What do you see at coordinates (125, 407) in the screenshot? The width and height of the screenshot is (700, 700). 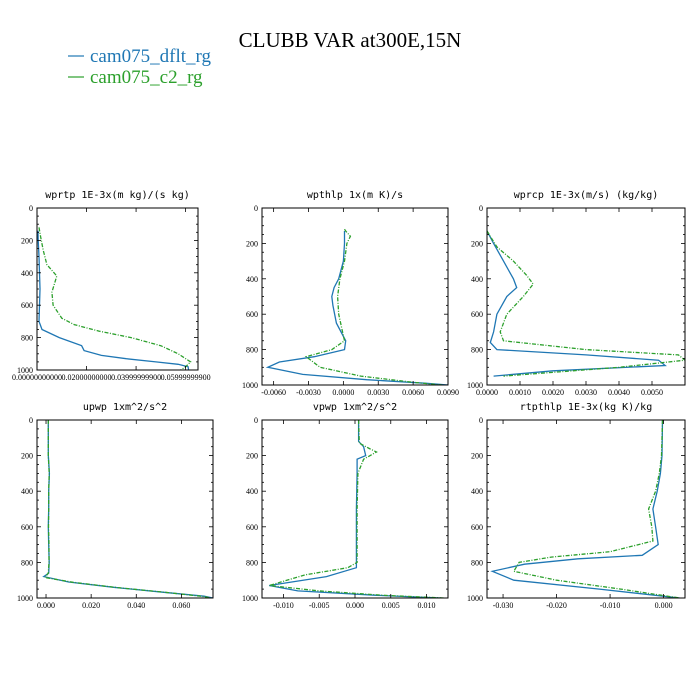 I see `panel-title: upwp 1xm^2/s^2` at bounding box center [125, 407].